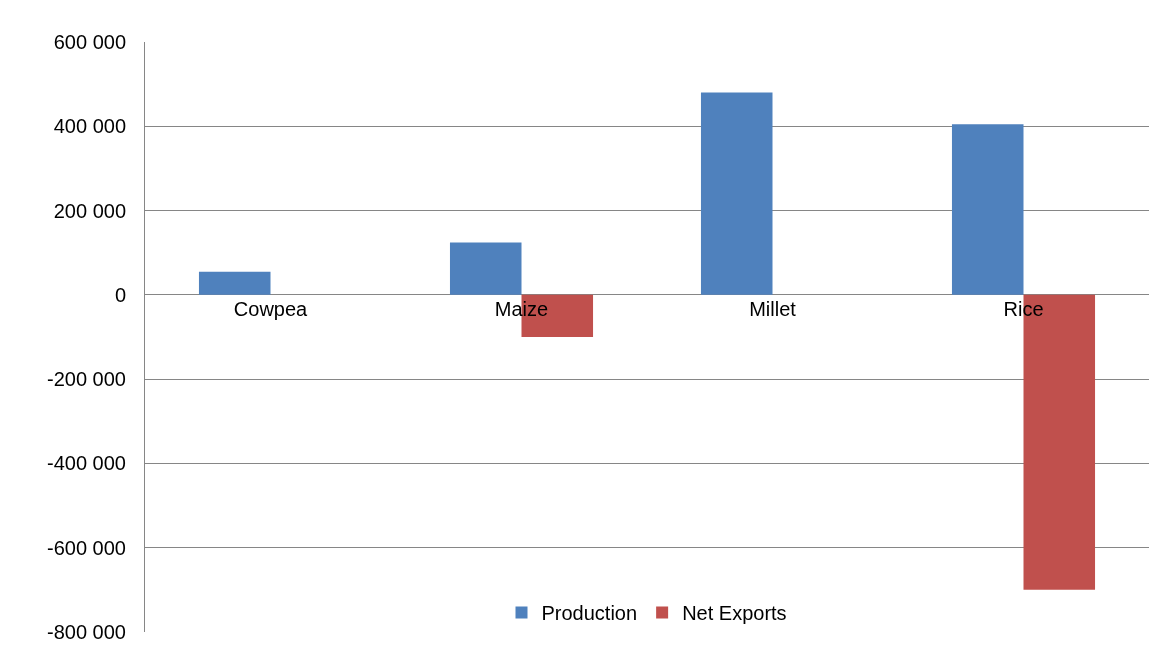 Image resolution: width=1169 pixels, height=654 pixels. What do you see at coordinates (89, 42) in the screenshot?
I see `y-tick-label: 600 000` at bounding box center [89, 42].